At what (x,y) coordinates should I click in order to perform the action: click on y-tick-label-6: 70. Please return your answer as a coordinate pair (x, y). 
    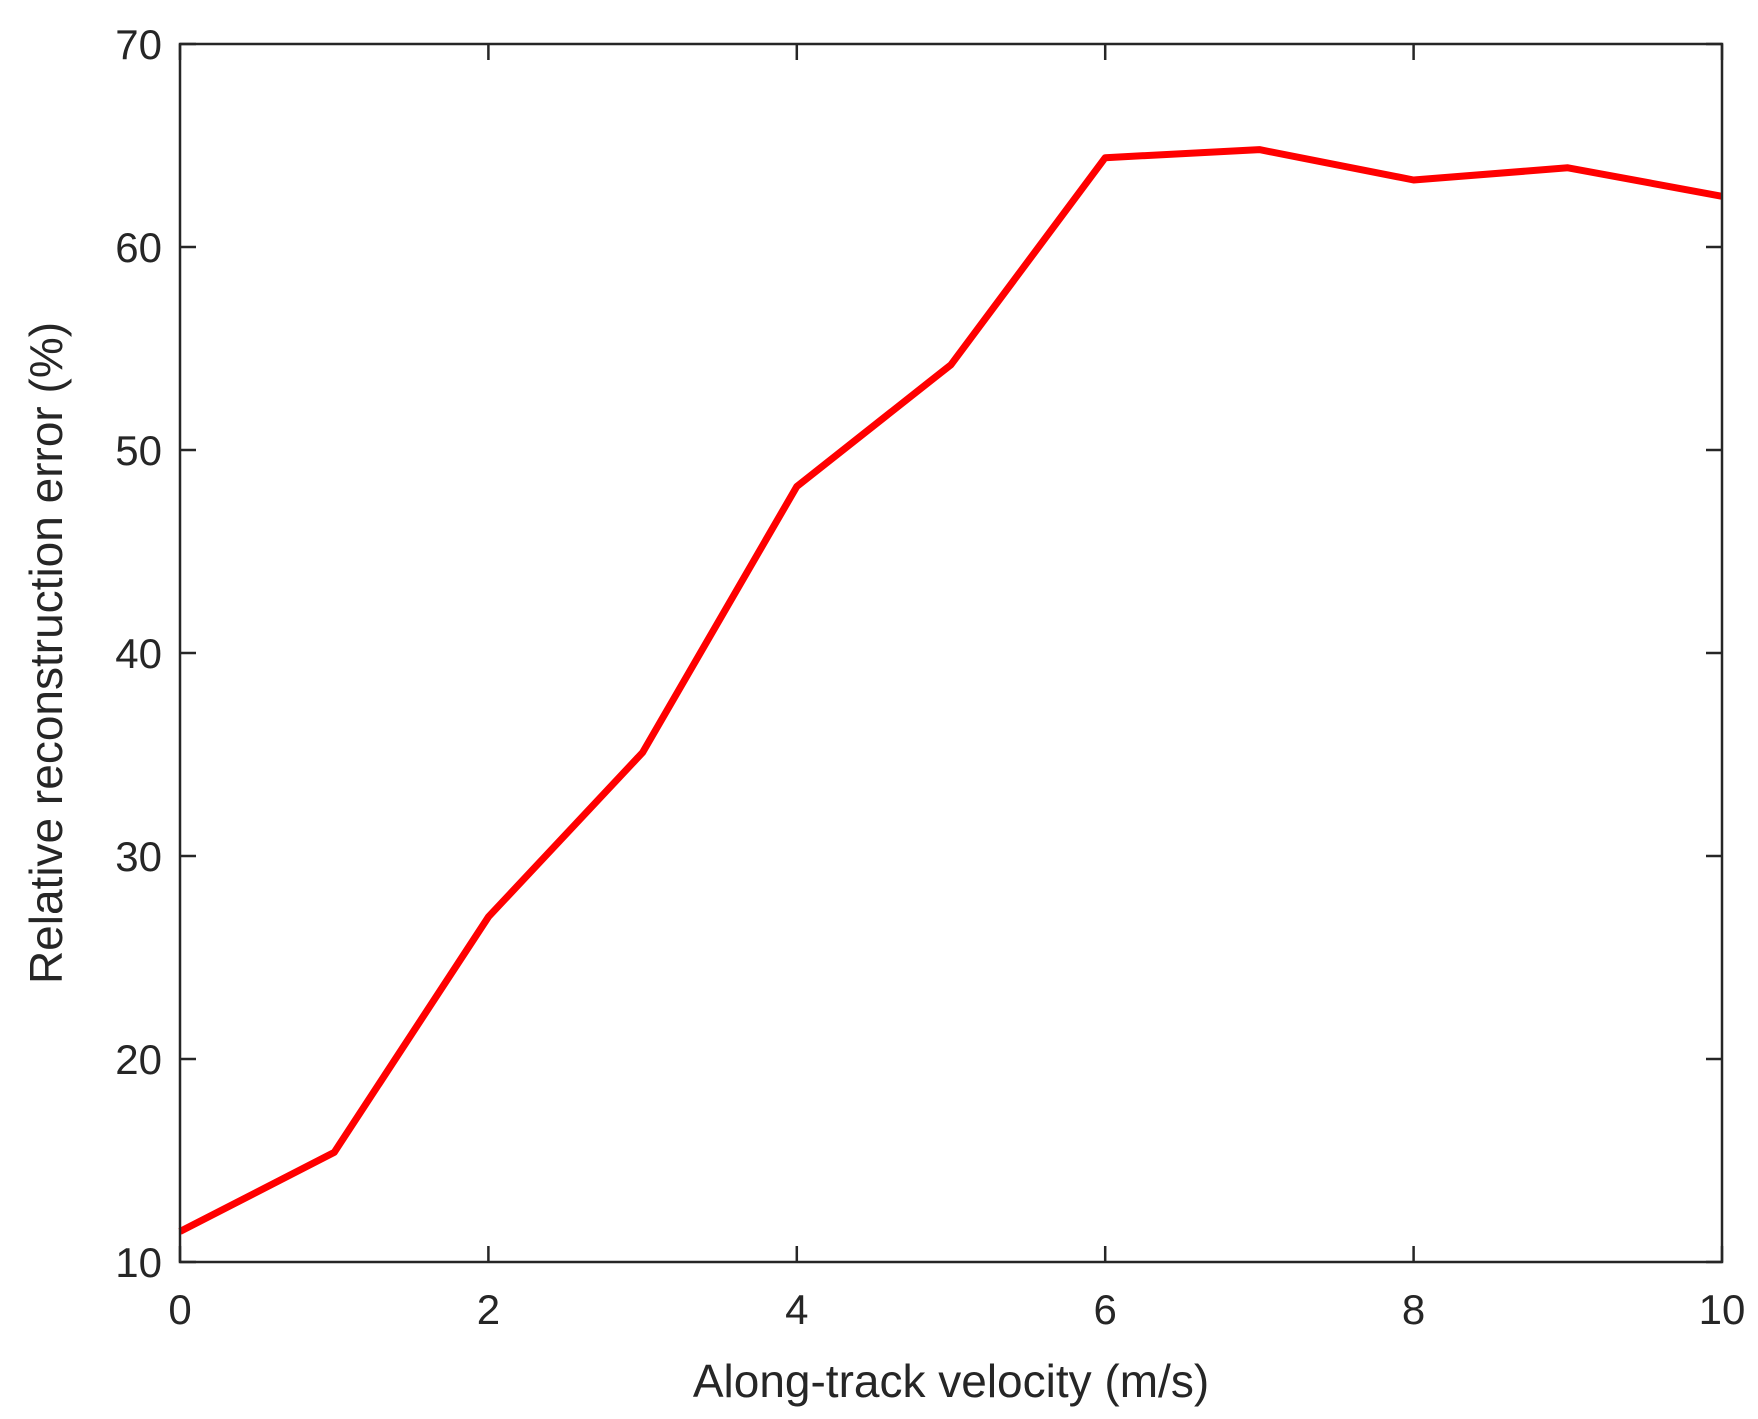
    Looking at the image, I should click on (138, 44).